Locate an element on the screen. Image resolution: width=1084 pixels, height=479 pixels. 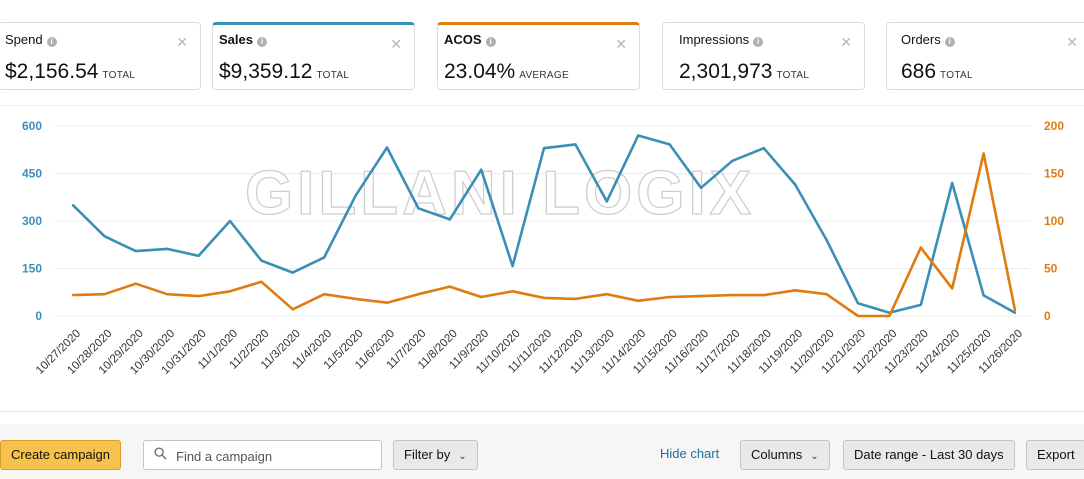
metric-label: ACOS i is located at coordinates (470, 39).